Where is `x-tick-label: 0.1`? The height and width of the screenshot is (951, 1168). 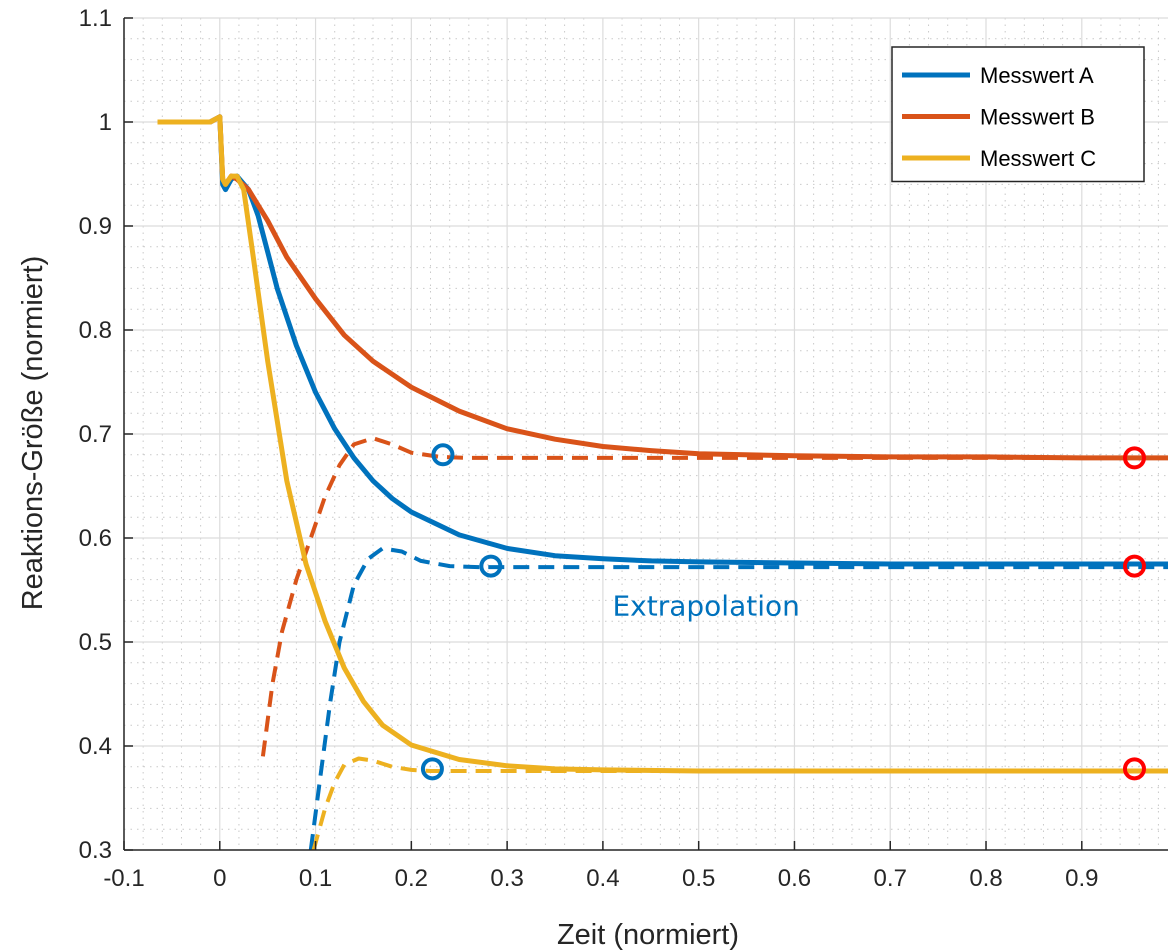
x-tick-label: 0.1 is located at coordinates (315, 878).